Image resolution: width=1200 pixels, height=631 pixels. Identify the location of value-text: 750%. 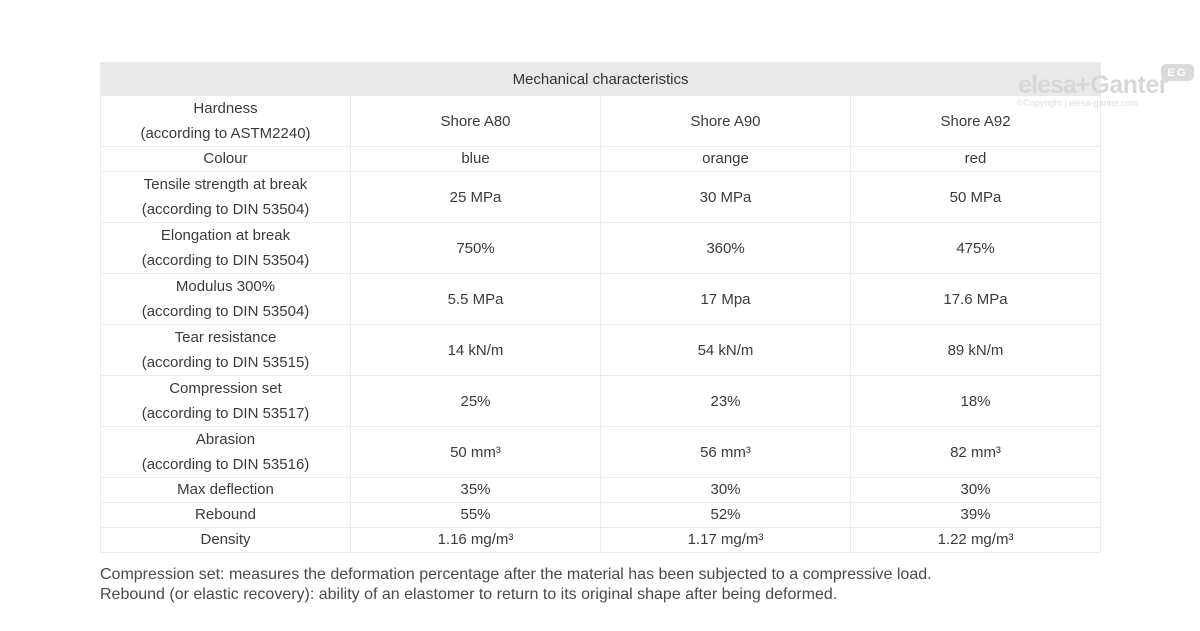
(475, 248).